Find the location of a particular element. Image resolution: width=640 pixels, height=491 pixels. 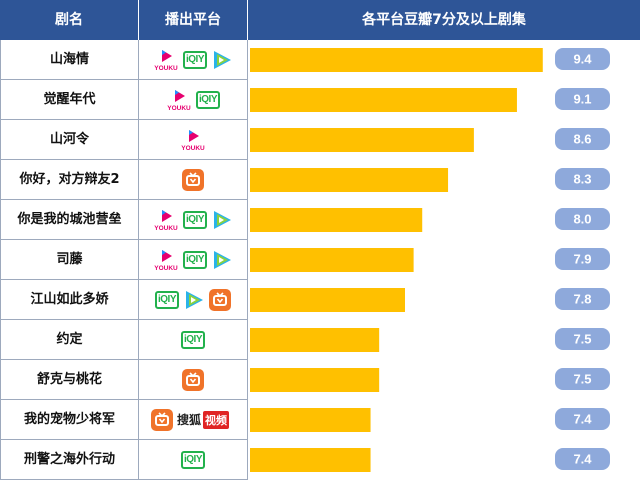

drama-title: 你好，对方辩友2 is located at coordinates (69, 180).